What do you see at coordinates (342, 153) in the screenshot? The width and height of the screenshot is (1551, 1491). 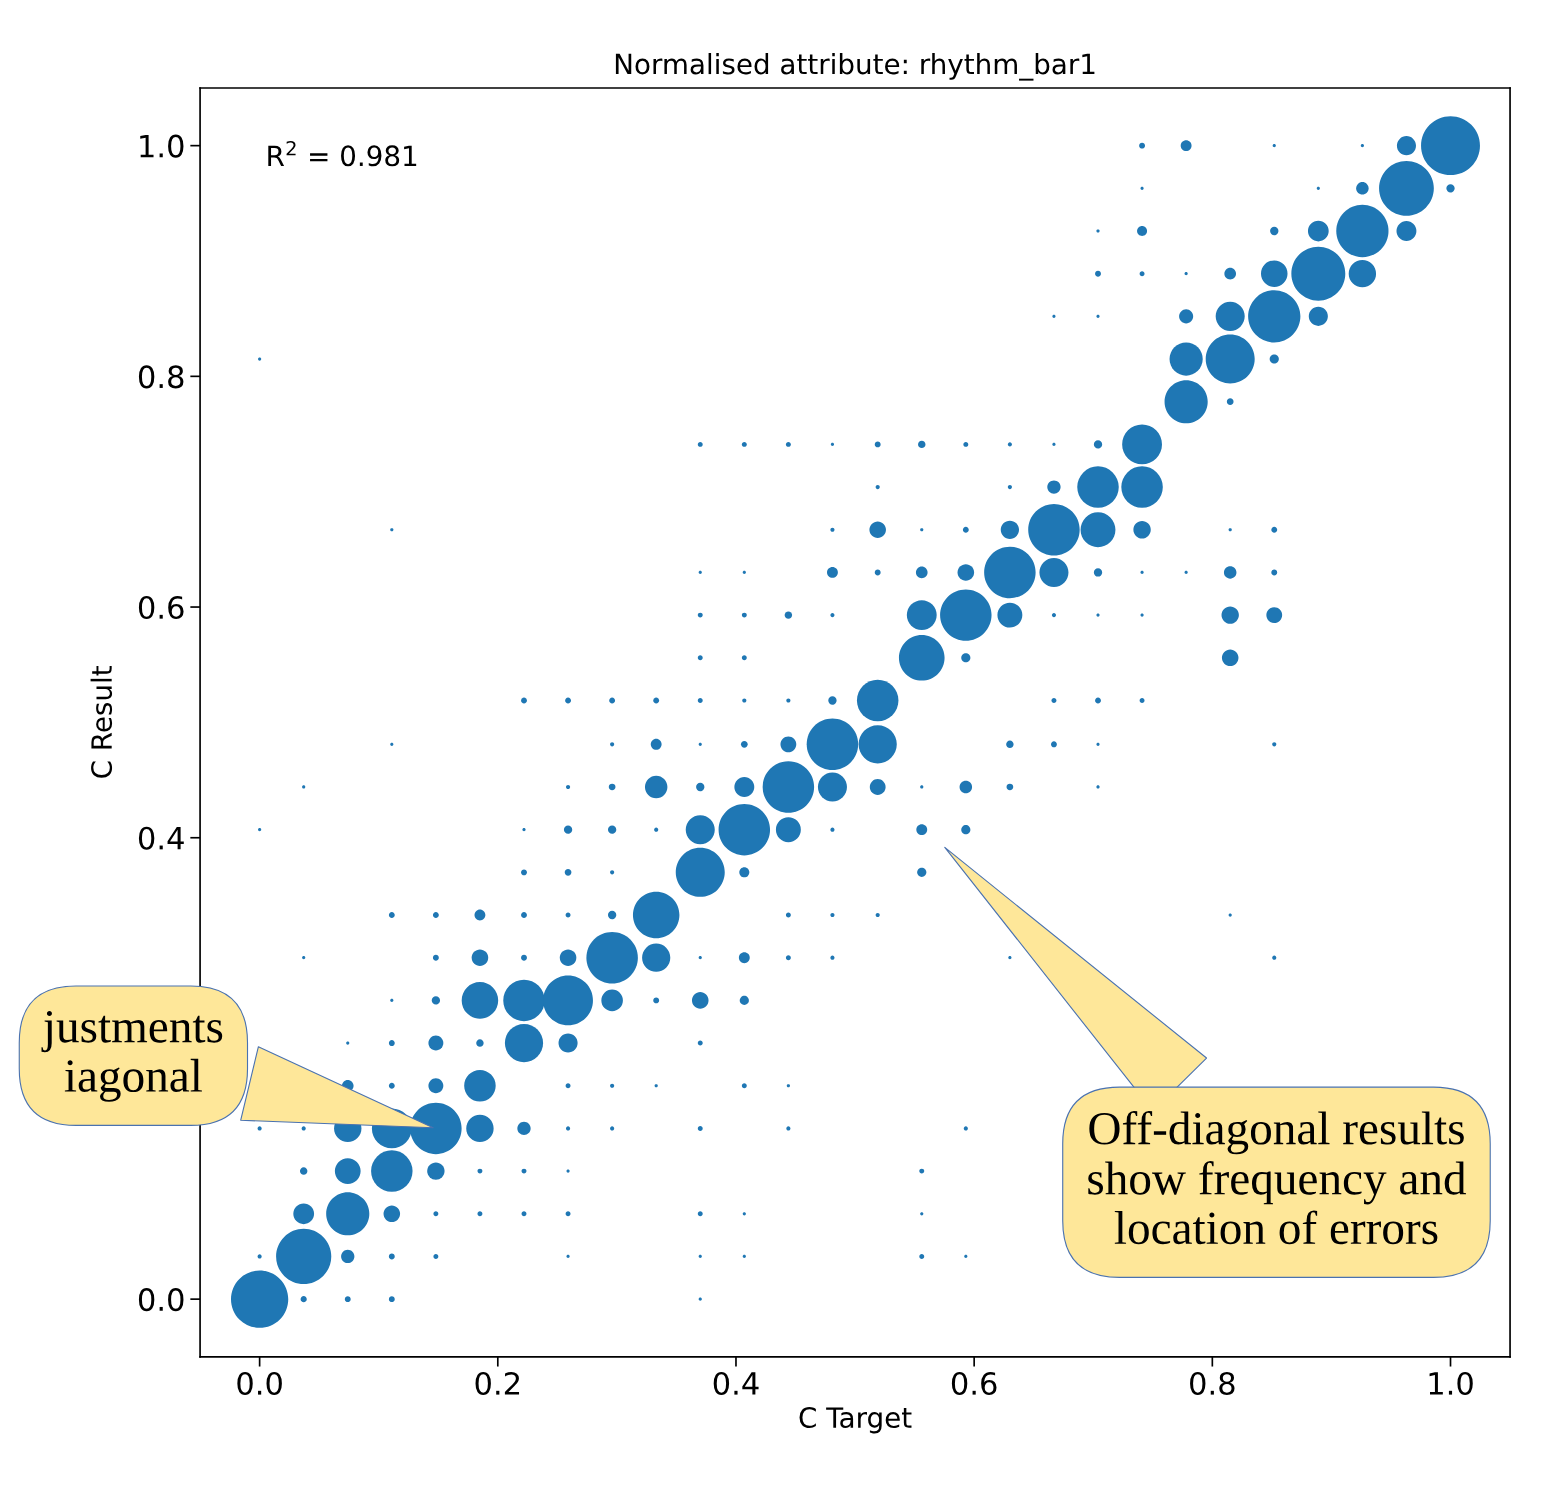 I see `annotation: R$^{2}$ = 0.981` at bounding box center [342, 153].